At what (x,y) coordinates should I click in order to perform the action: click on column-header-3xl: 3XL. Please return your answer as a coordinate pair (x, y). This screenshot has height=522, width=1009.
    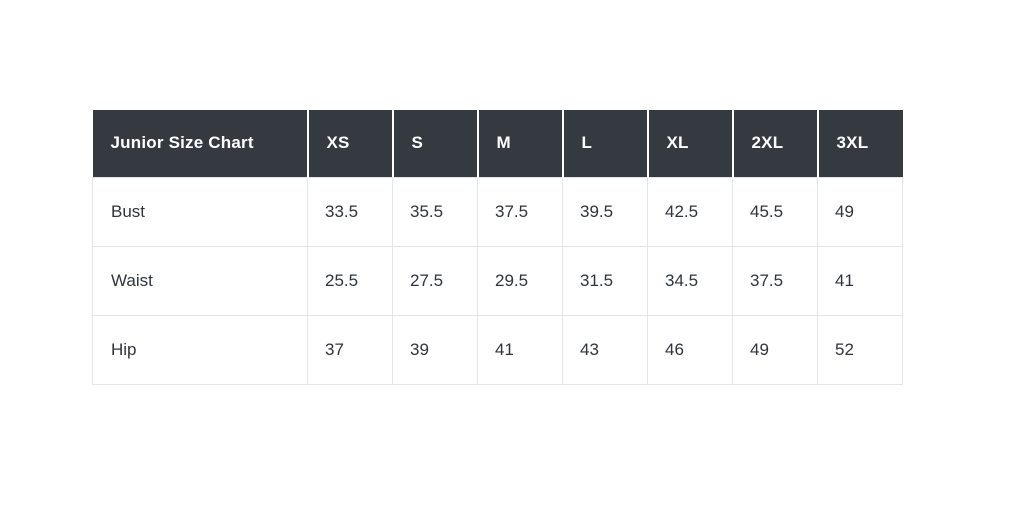
    Looking at the image, I should click on (860, 144).